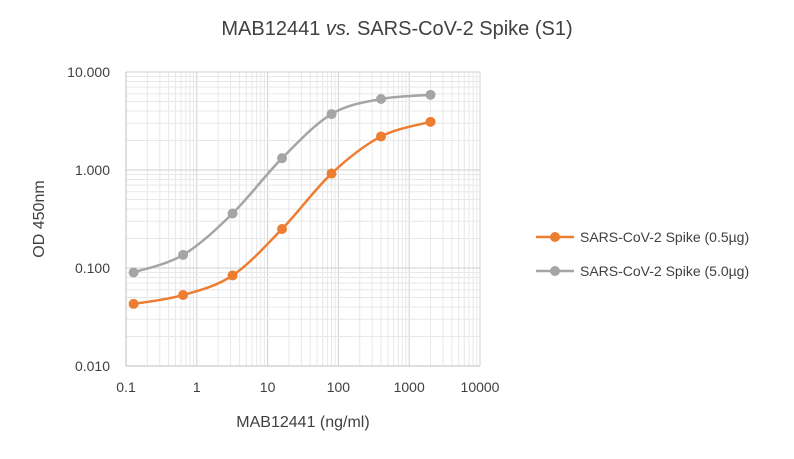 This screenshot has height=459, width=794. Describe the element at coordinates (302, 422) in the screenshot. I see `x-axis-title: MAB12441 (ng/ml)` at that location.